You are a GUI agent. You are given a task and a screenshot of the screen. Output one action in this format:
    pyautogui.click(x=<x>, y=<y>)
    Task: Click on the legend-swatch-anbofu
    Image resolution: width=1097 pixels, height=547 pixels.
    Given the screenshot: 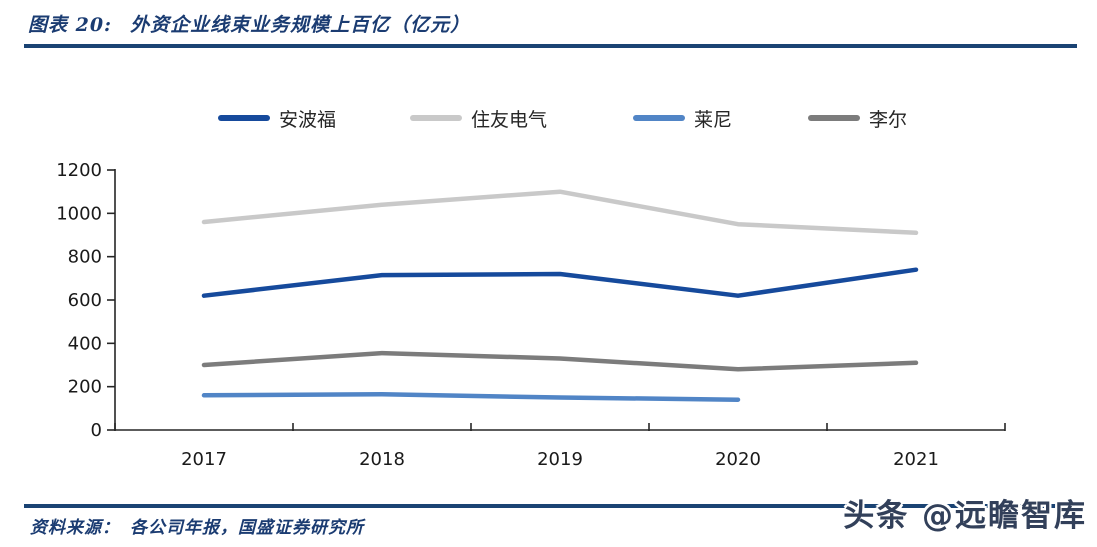 What is the action you would take?
    pyautogui.click(x=244, y=118)
    